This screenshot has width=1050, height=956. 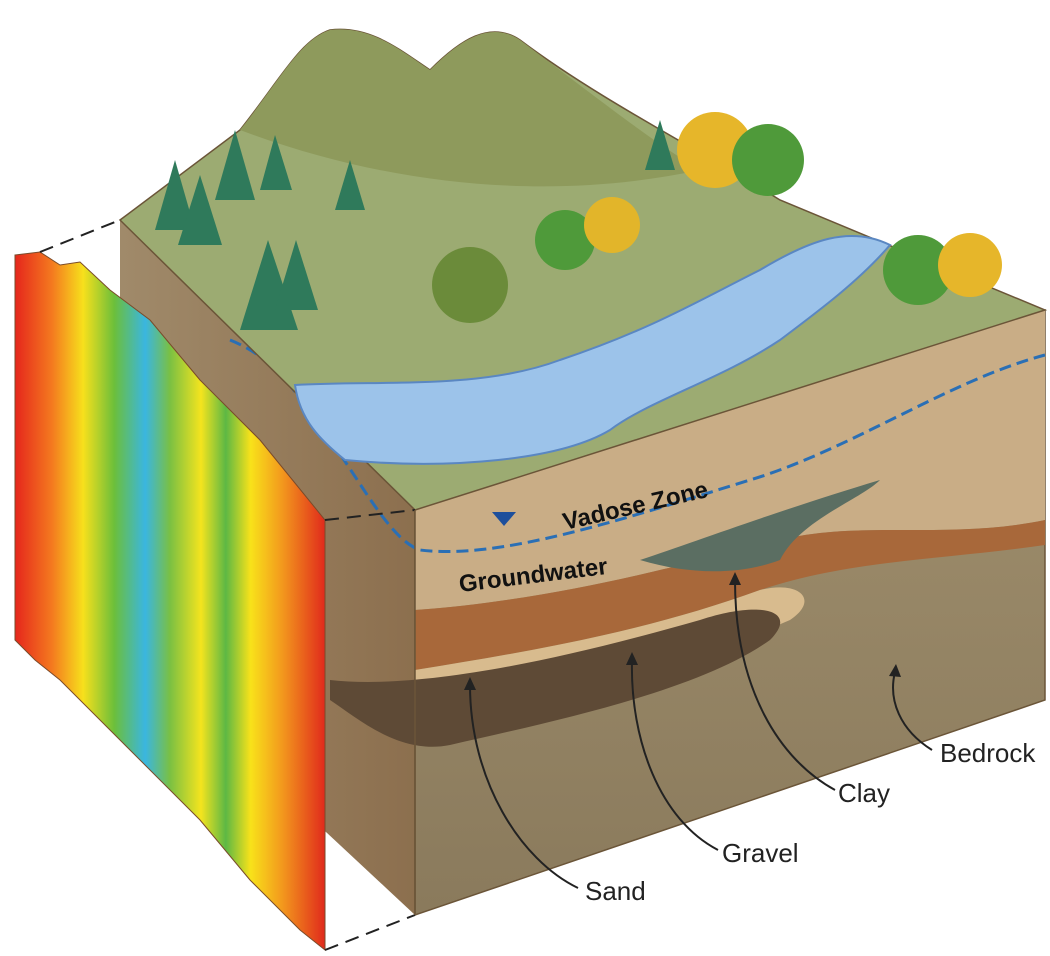 I want to click on label-clay: Clay, so click(x=864, y=793).